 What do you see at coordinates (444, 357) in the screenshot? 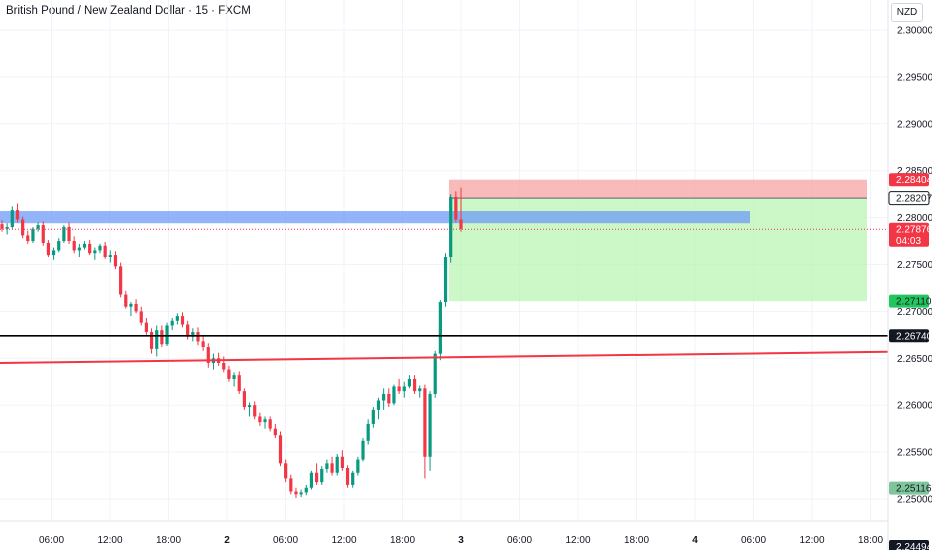
I see `trend-line` at bounding box center [444, 357].